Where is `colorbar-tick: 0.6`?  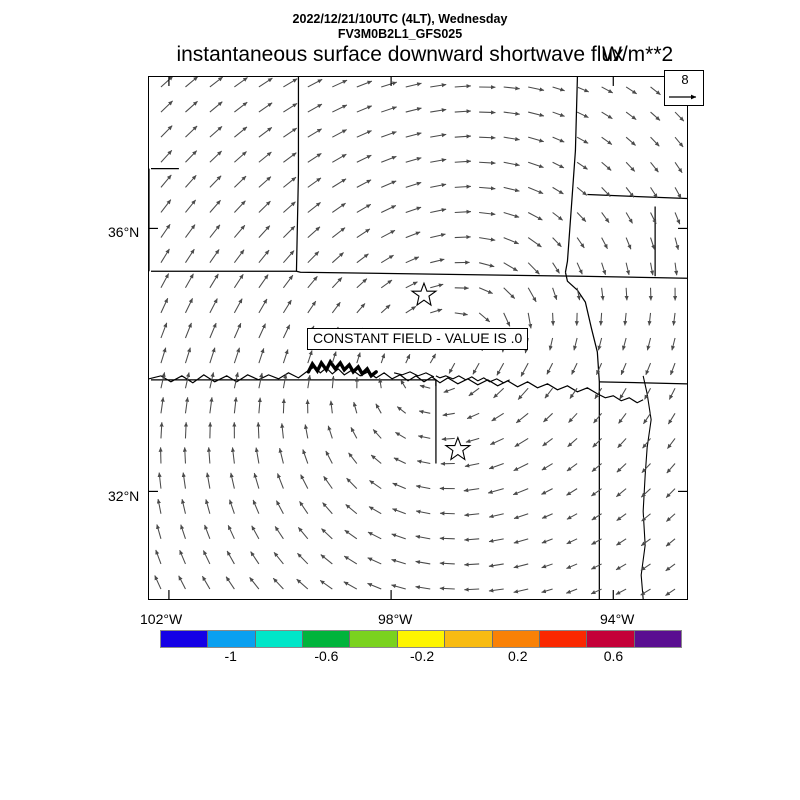 colorbar-tick: 0.6 is located at coordinates (613, 656).